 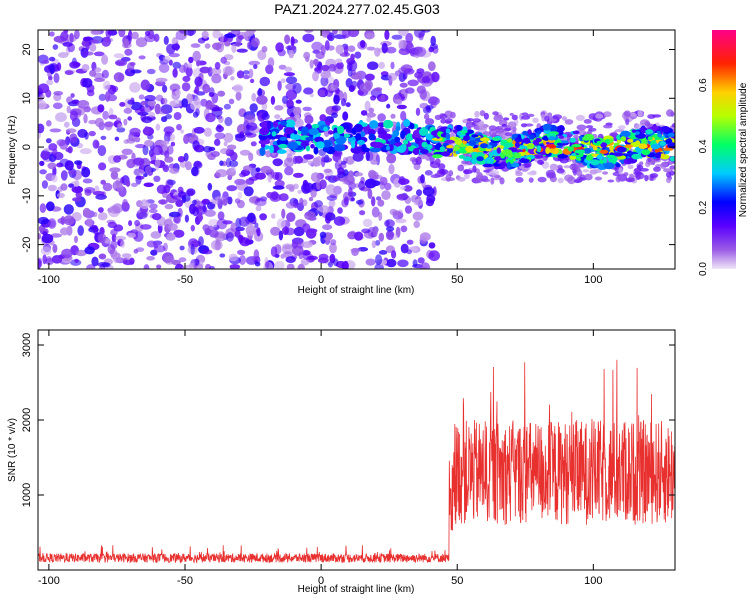 I want to click on colorbar-label: Normalized spectral amplitude, so click(x=743, y=149).